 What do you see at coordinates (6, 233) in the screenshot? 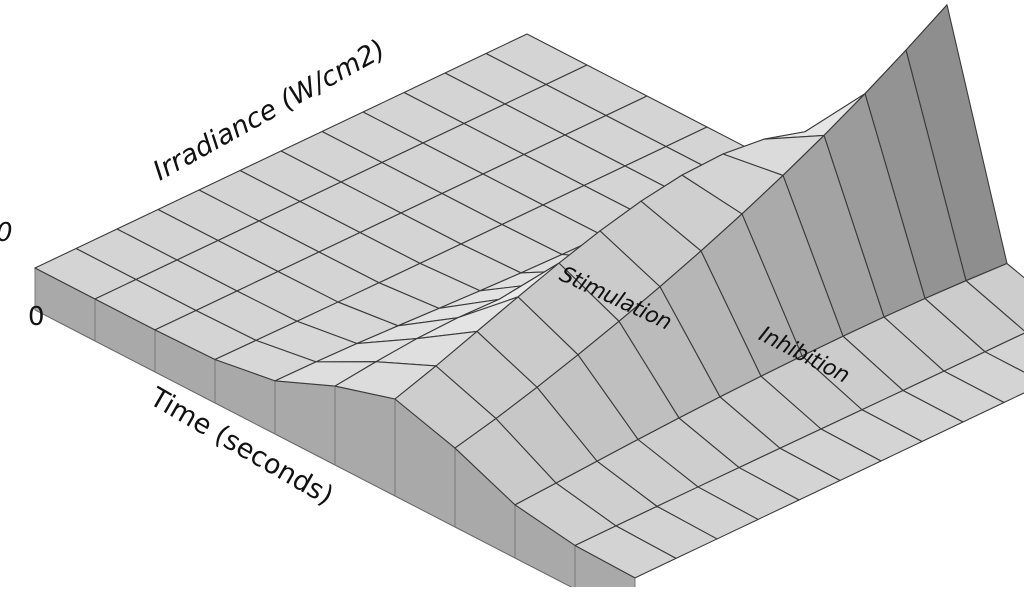
I see `irradiance-origin-label: 0` at bounding box center [6, 233].